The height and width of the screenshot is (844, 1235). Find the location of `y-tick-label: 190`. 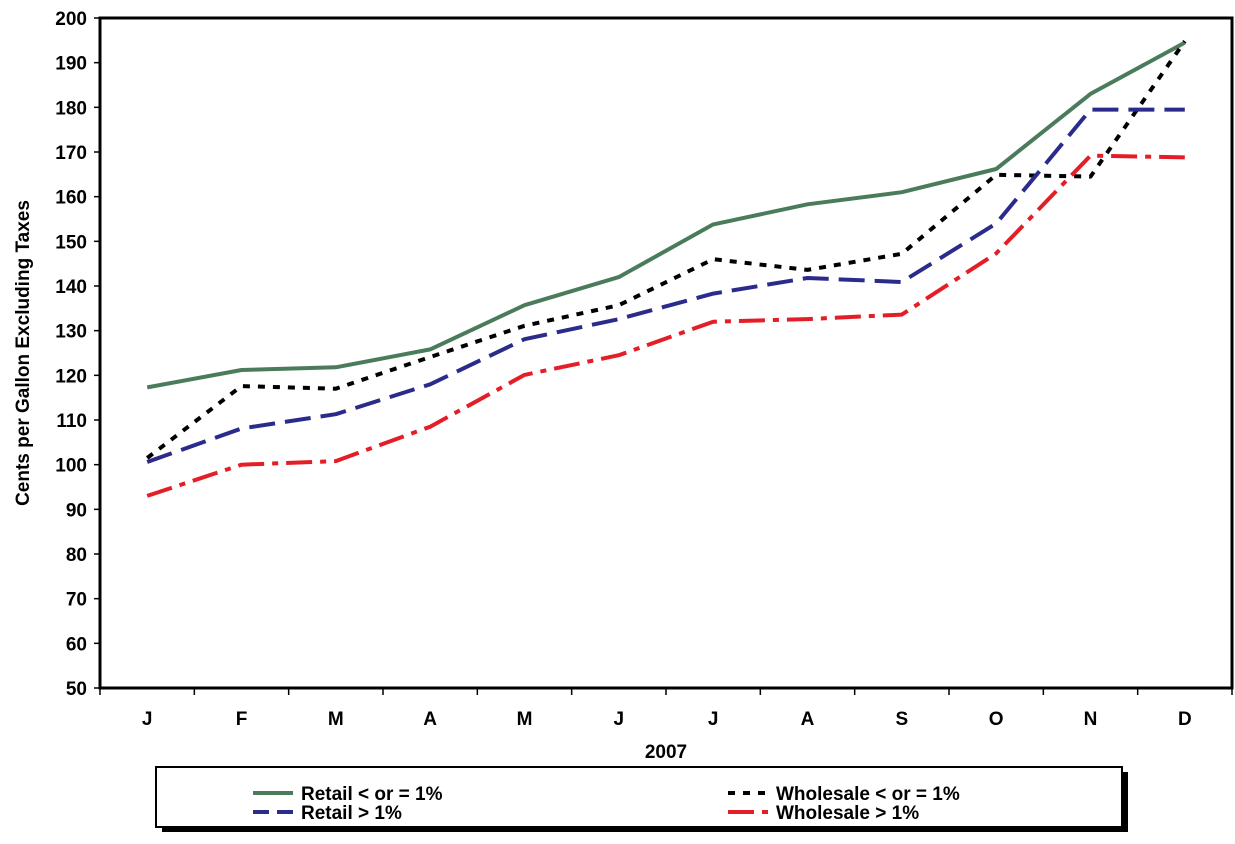

y-tick-label: 190 is located at coordinates (71, 64).